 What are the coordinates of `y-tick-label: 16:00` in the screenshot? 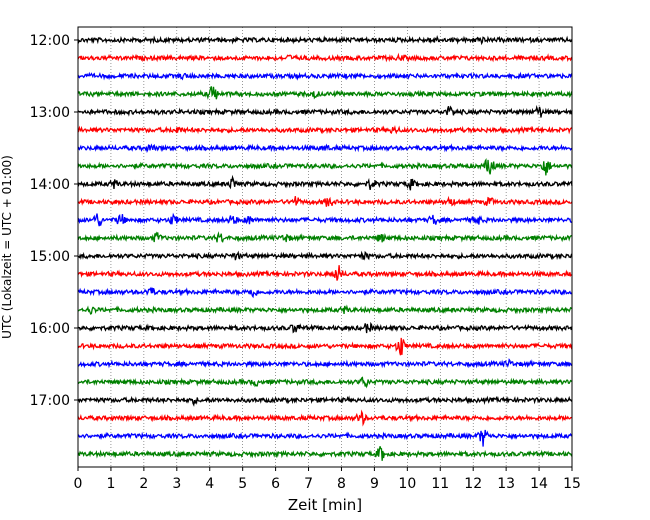 It's located at (50, 329).